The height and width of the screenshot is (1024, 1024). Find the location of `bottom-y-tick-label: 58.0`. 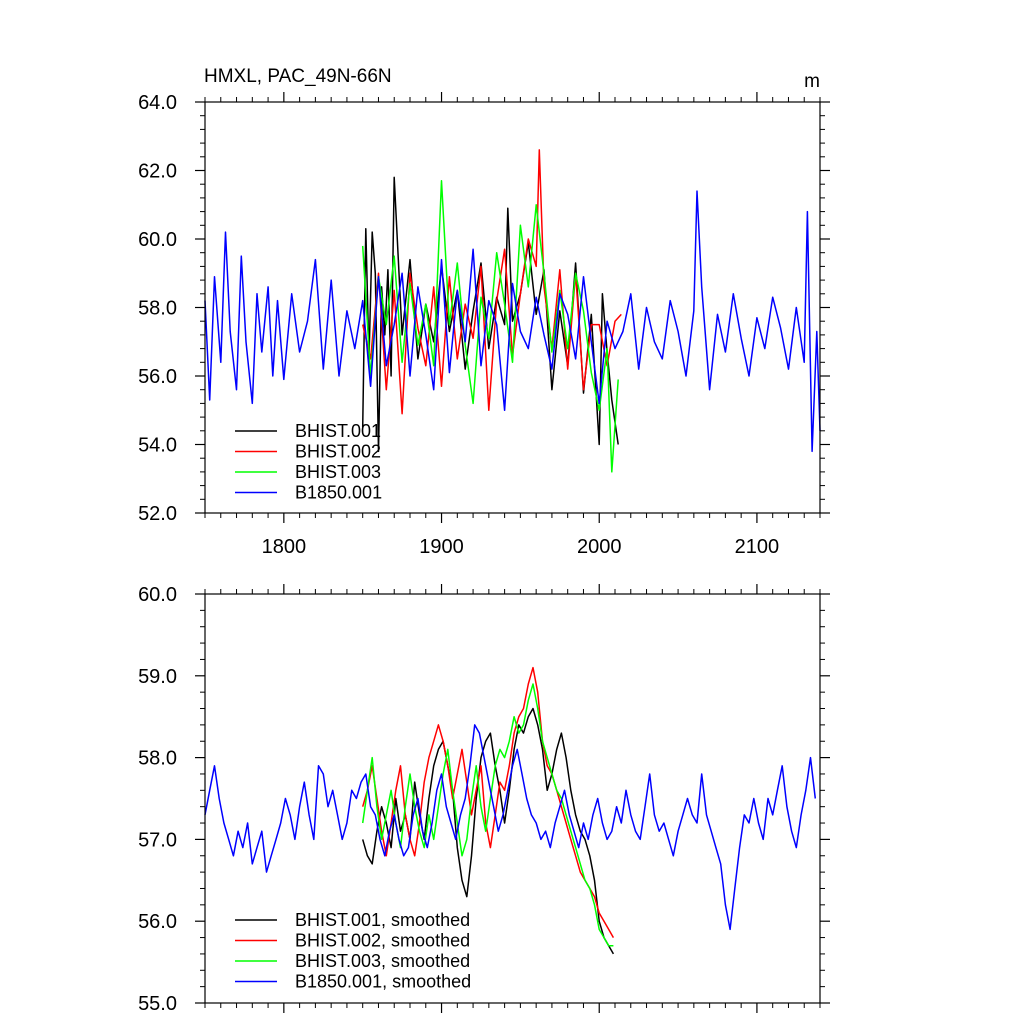

bottom-y-tick-label: 58.0 is located at coordinates (157, 759).